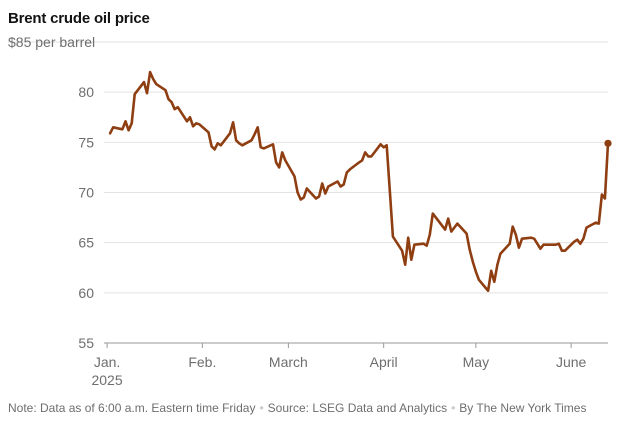  Describe the element at coordinates (339, 365) in the screenshot. I see `x-axis: Jan. 2025 Feb. March April May June` at that location.